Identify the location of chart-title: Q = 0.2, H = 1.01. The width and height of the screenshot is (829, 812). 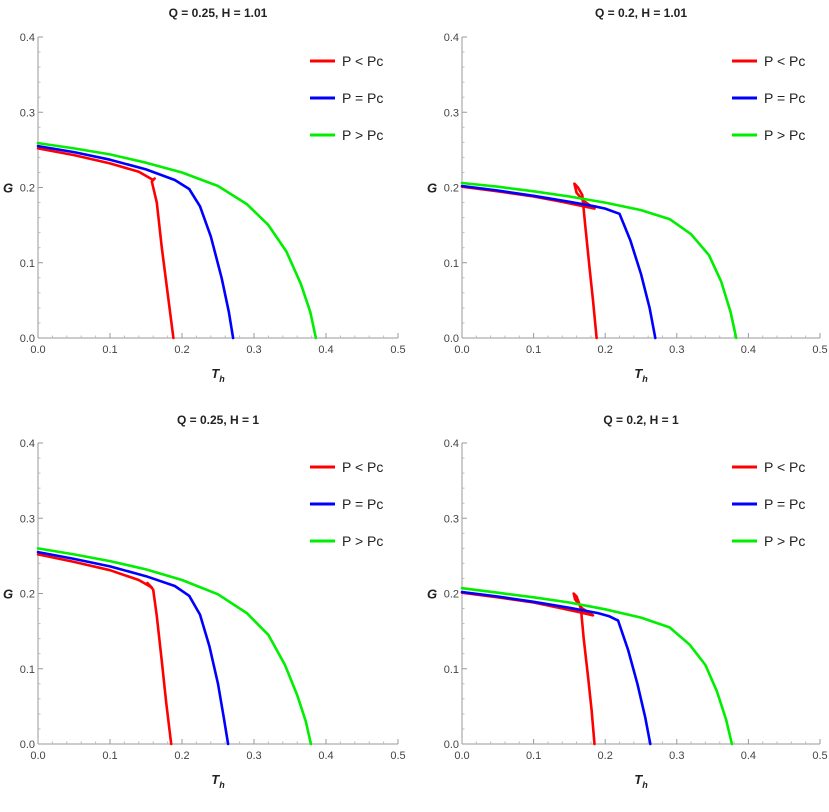
(641, 13).